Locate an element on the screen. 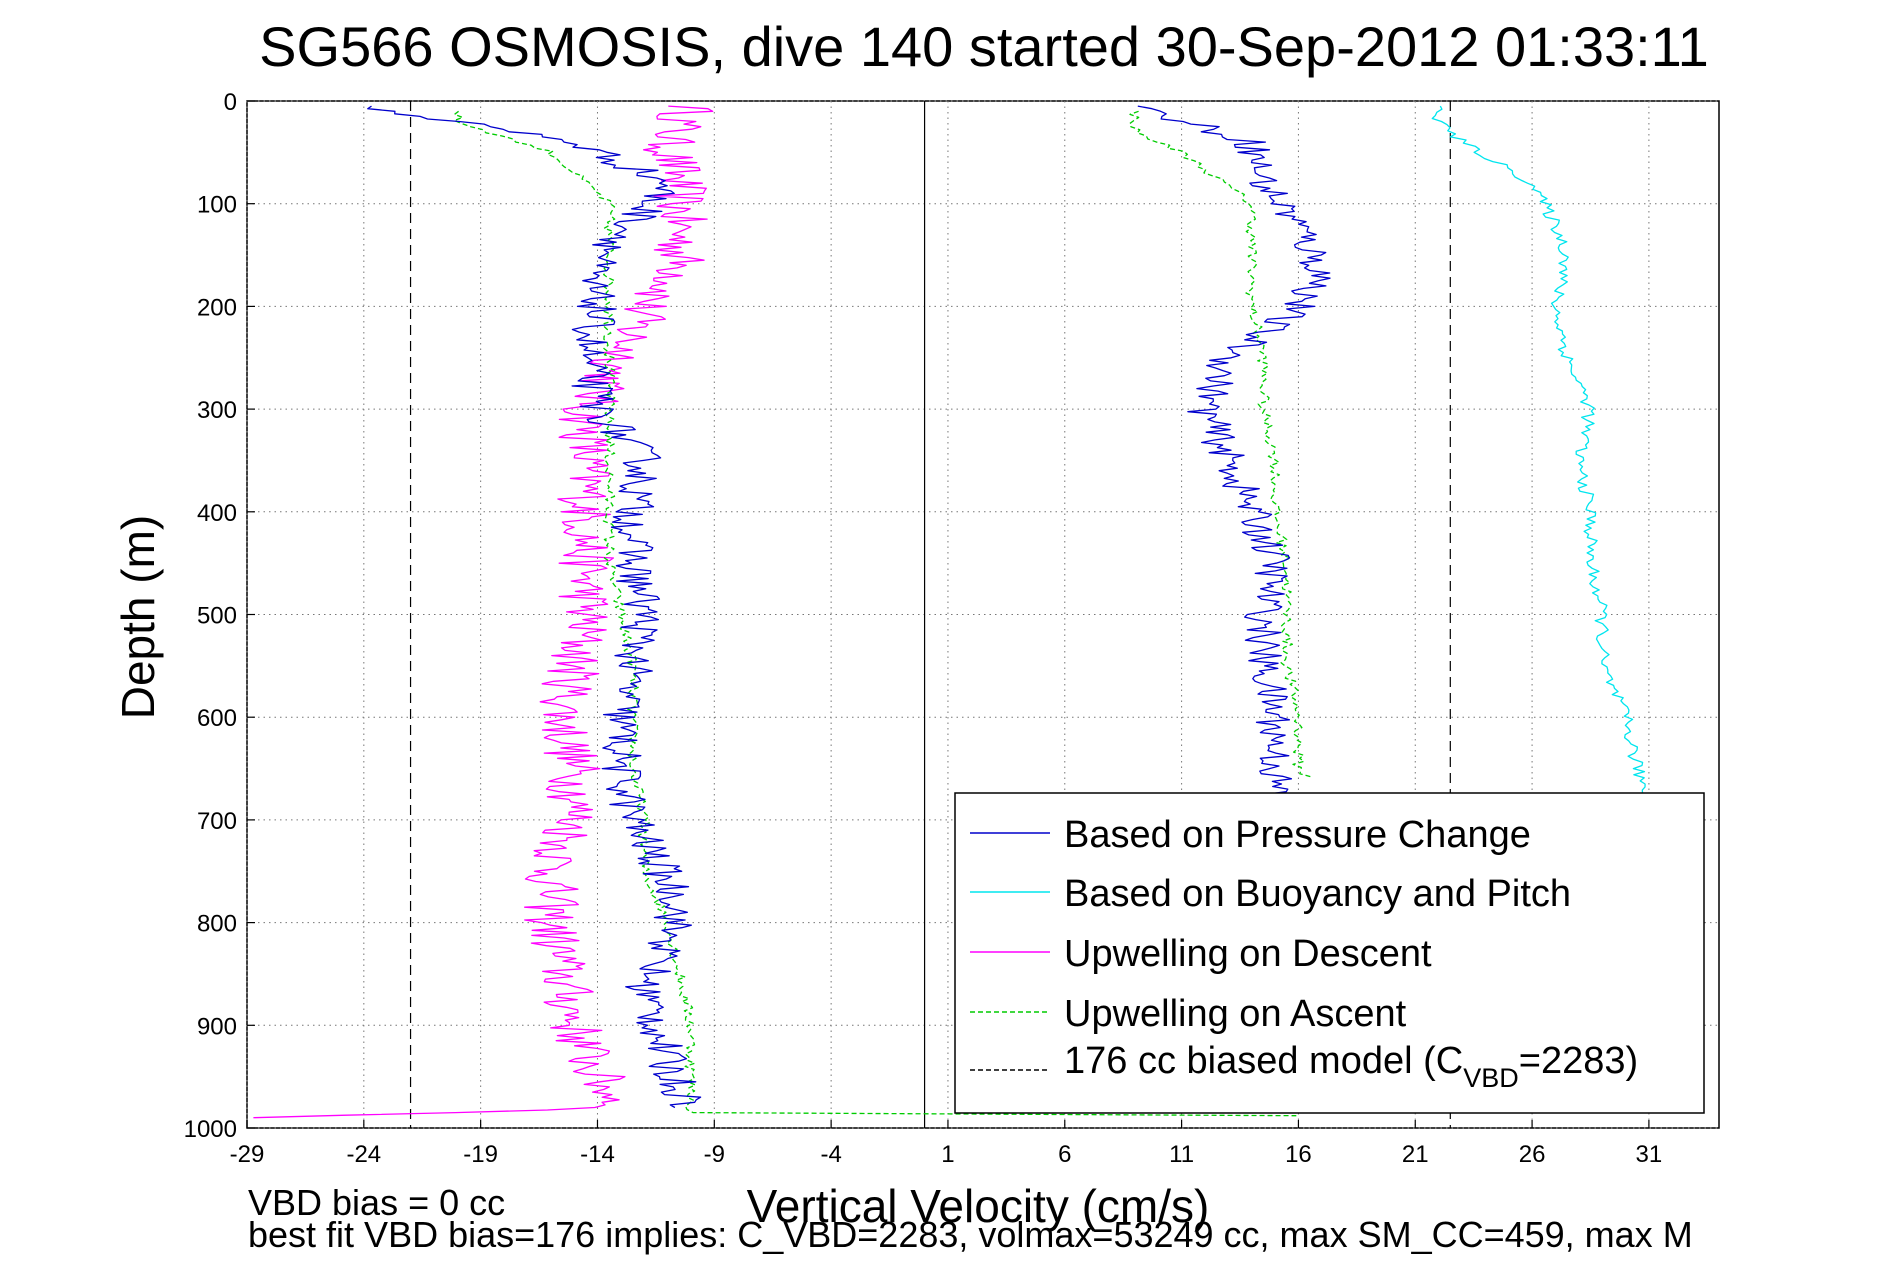 Image resolution: width=1891 pixels, height=1262 pixels. buoyancy-pitch-line is located at coordinates (1540, 452).